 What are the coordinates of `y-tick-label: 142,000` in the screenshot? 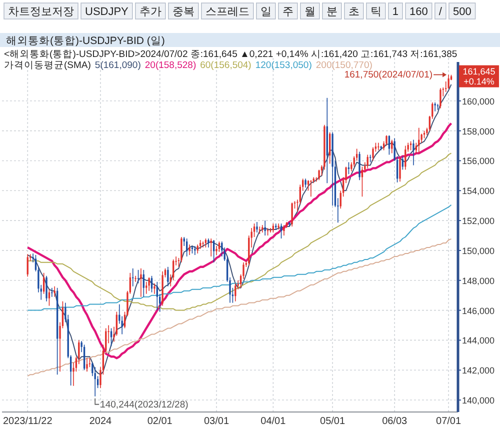 It's located at (478, 371).